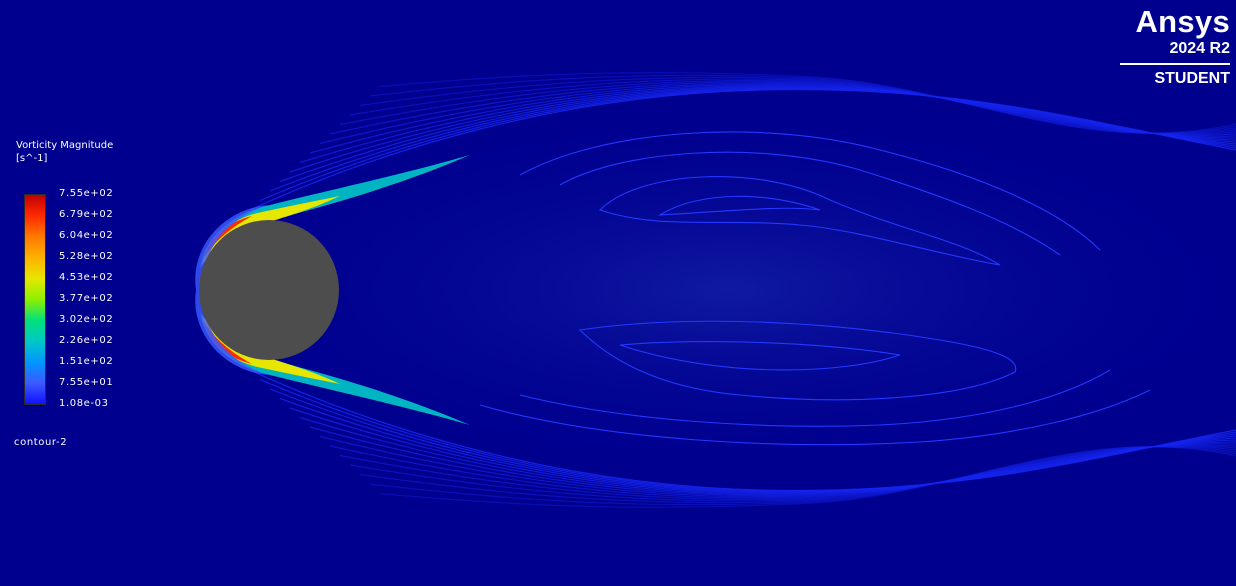  I want to click on colorbar-tick-label: 7.55e+01, so click(86, 382).